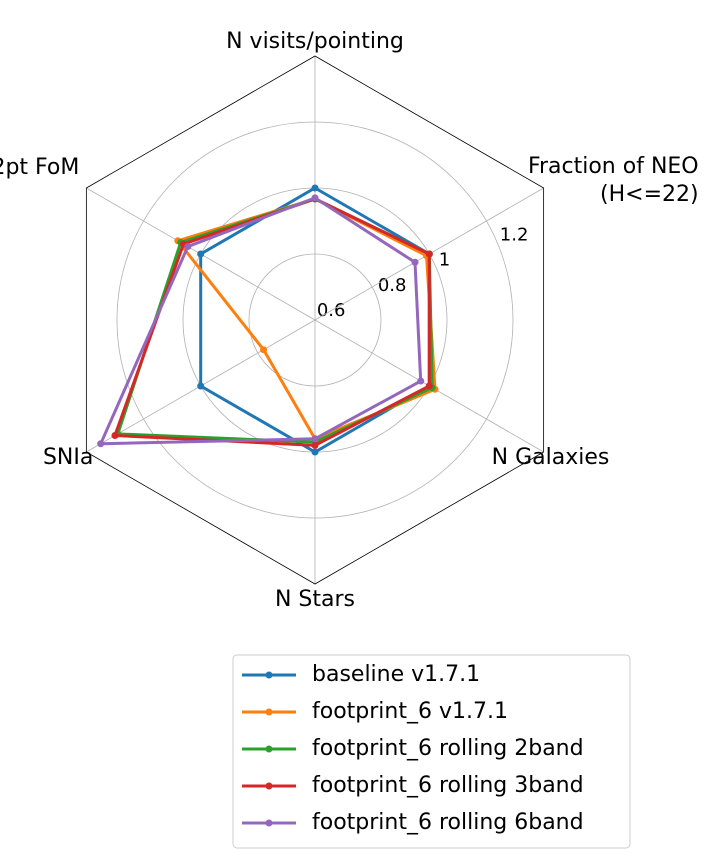  Describe the element at coordinates (392, 285) in the screenshot. I see `r-tick-label: 0.8` at that location.